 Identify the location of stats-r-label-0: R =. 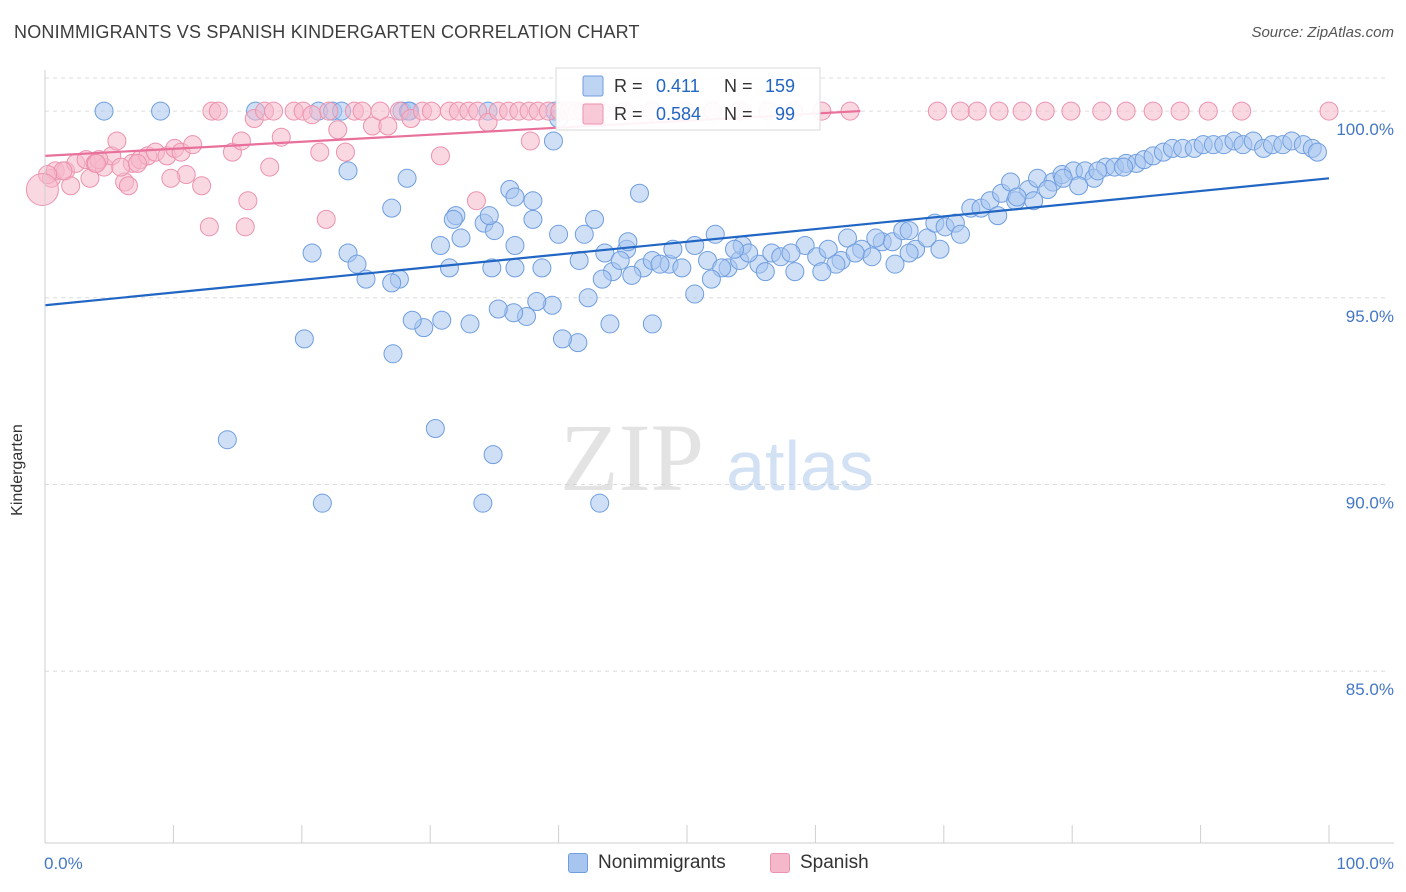
(628, 86).